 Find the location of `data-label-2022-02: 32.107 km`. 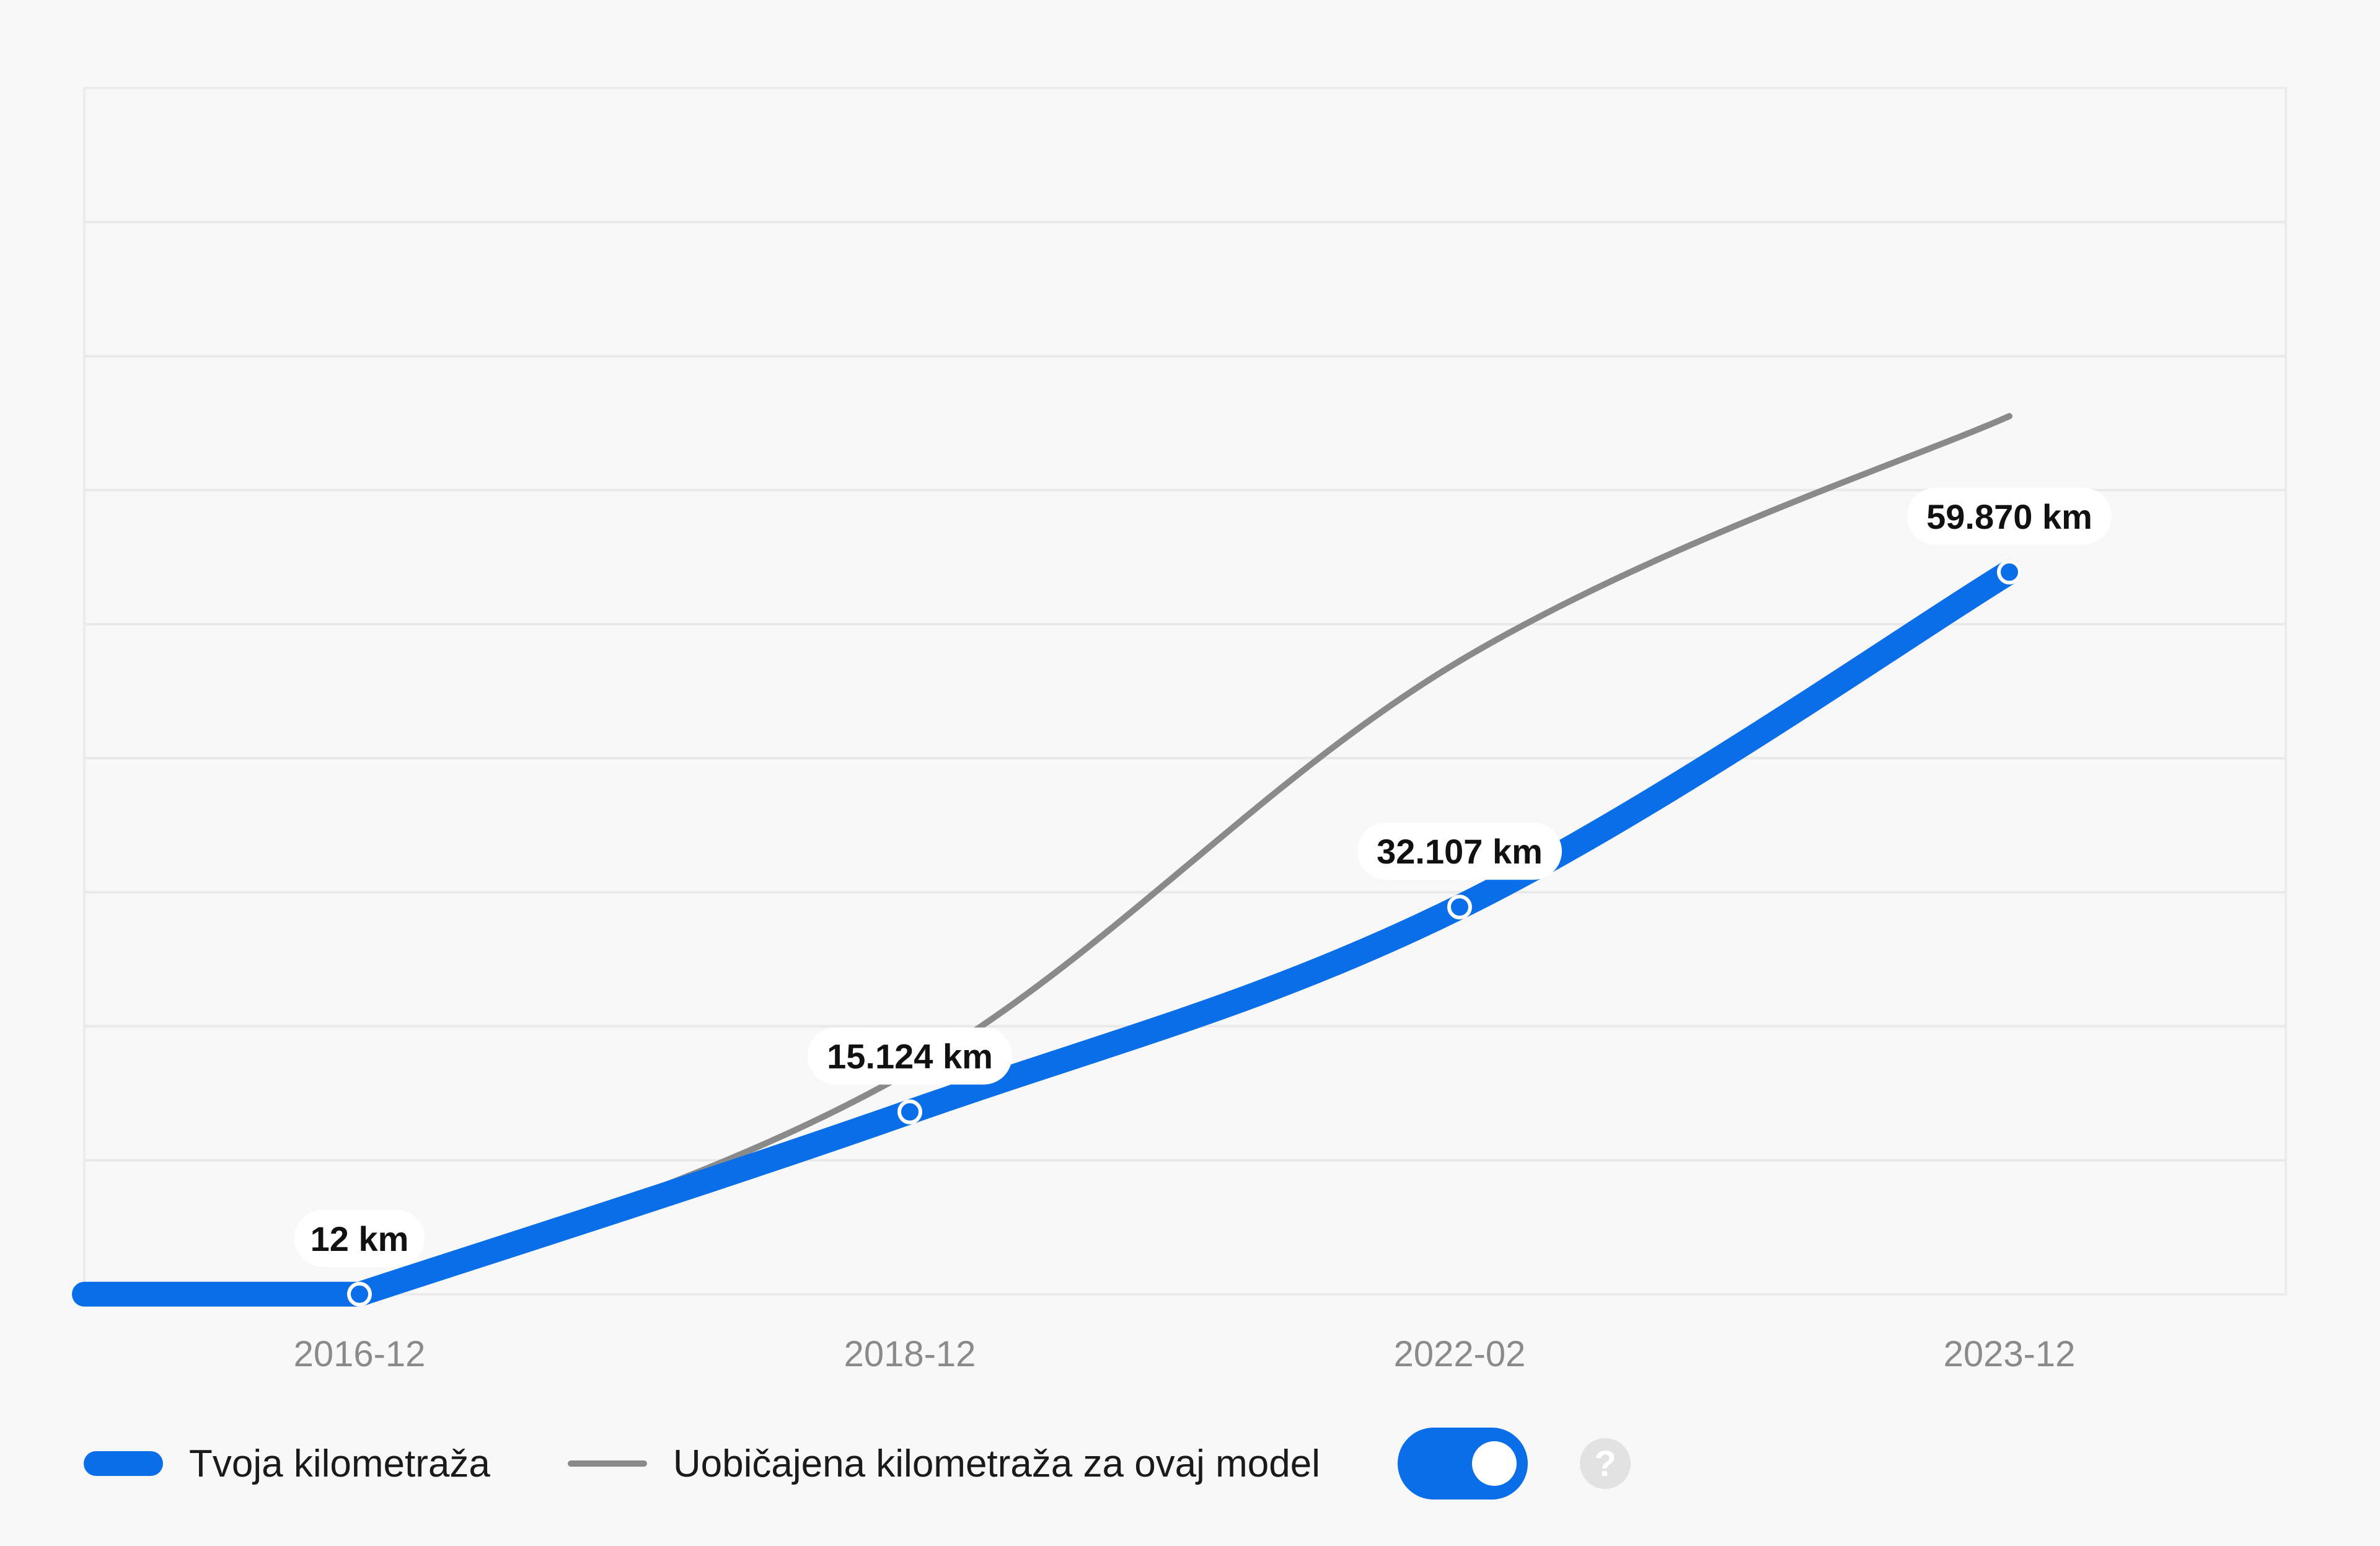

data-label-2022-02: 32.107 km is located at coordinates (1460, 851).